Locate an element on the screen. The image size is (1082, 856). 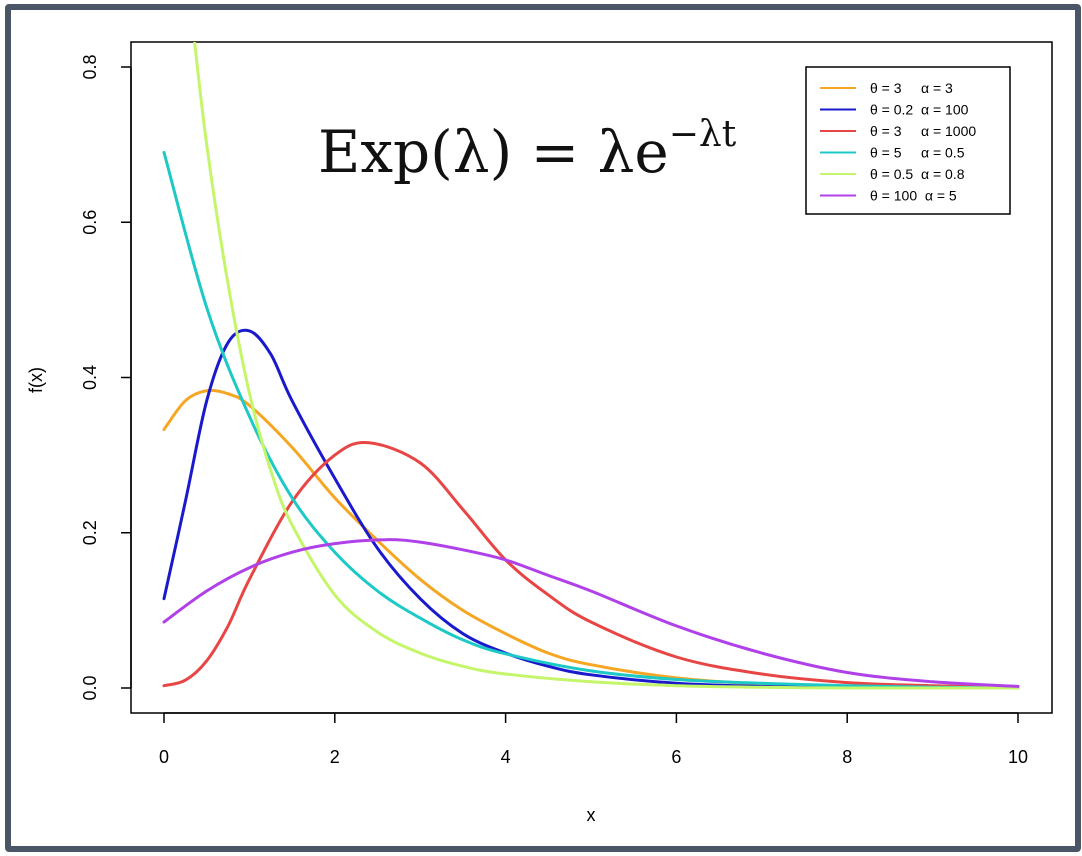
formula-superscript: −λt is located at coordinates (703, 134).